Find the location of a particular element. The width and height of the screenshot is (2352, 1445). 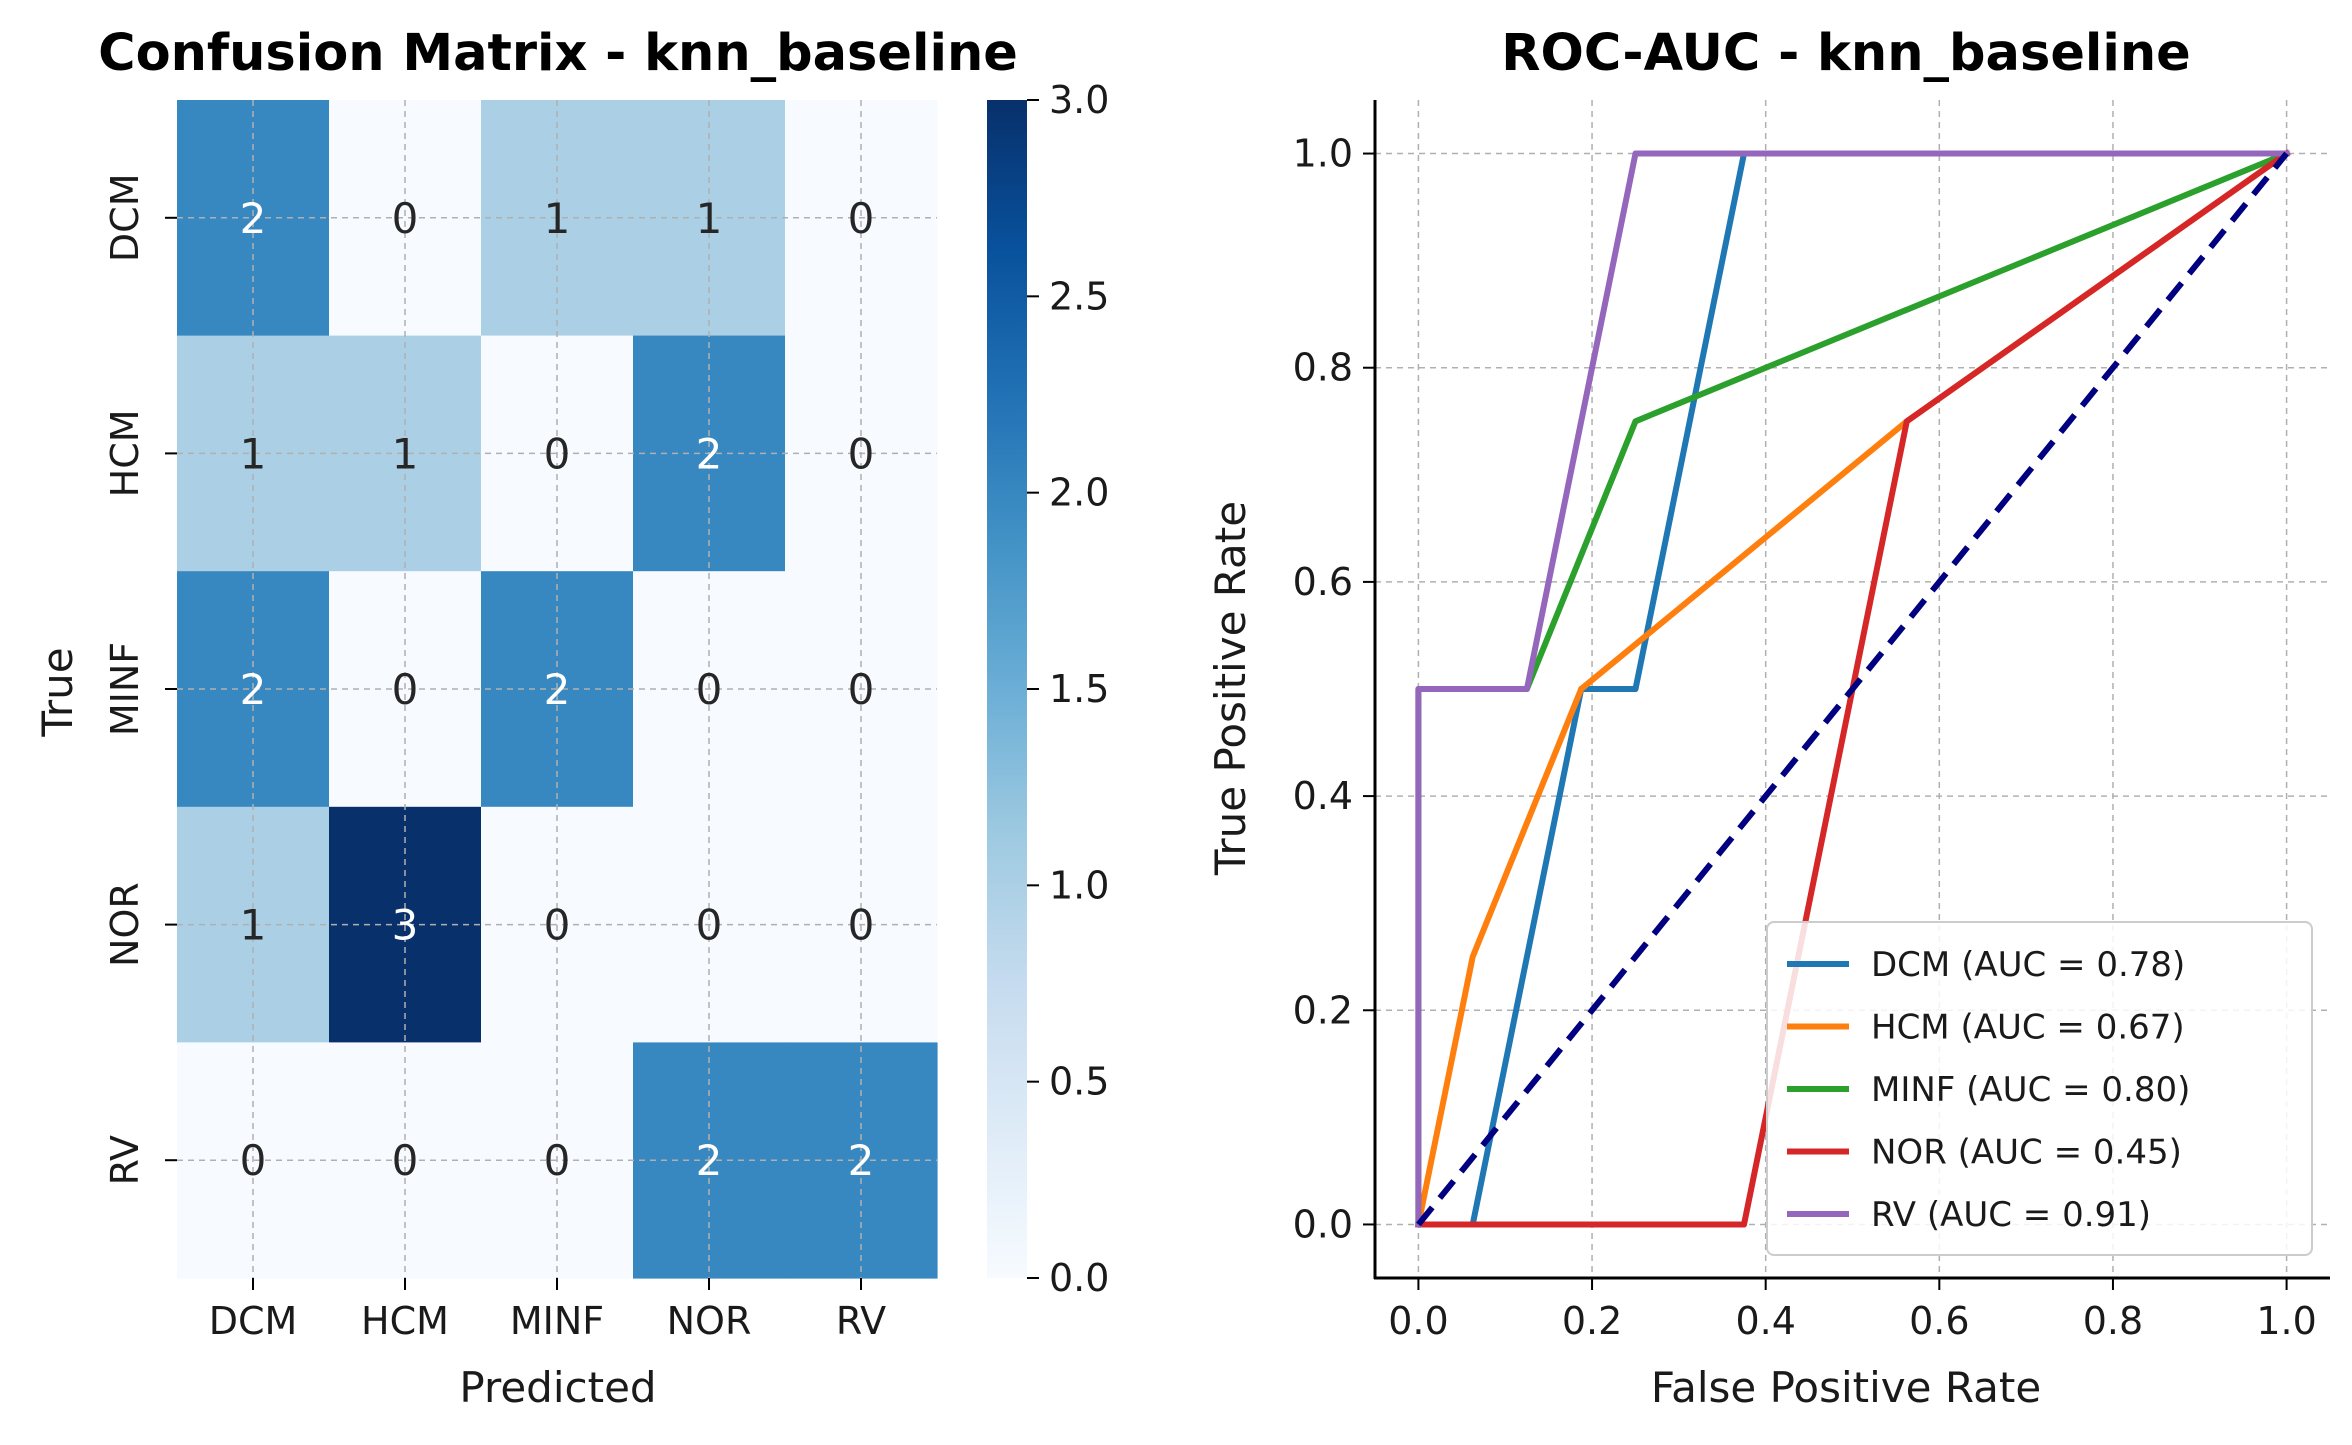

cm-y-tick-label: MINF is located at coordinates (125, 689).